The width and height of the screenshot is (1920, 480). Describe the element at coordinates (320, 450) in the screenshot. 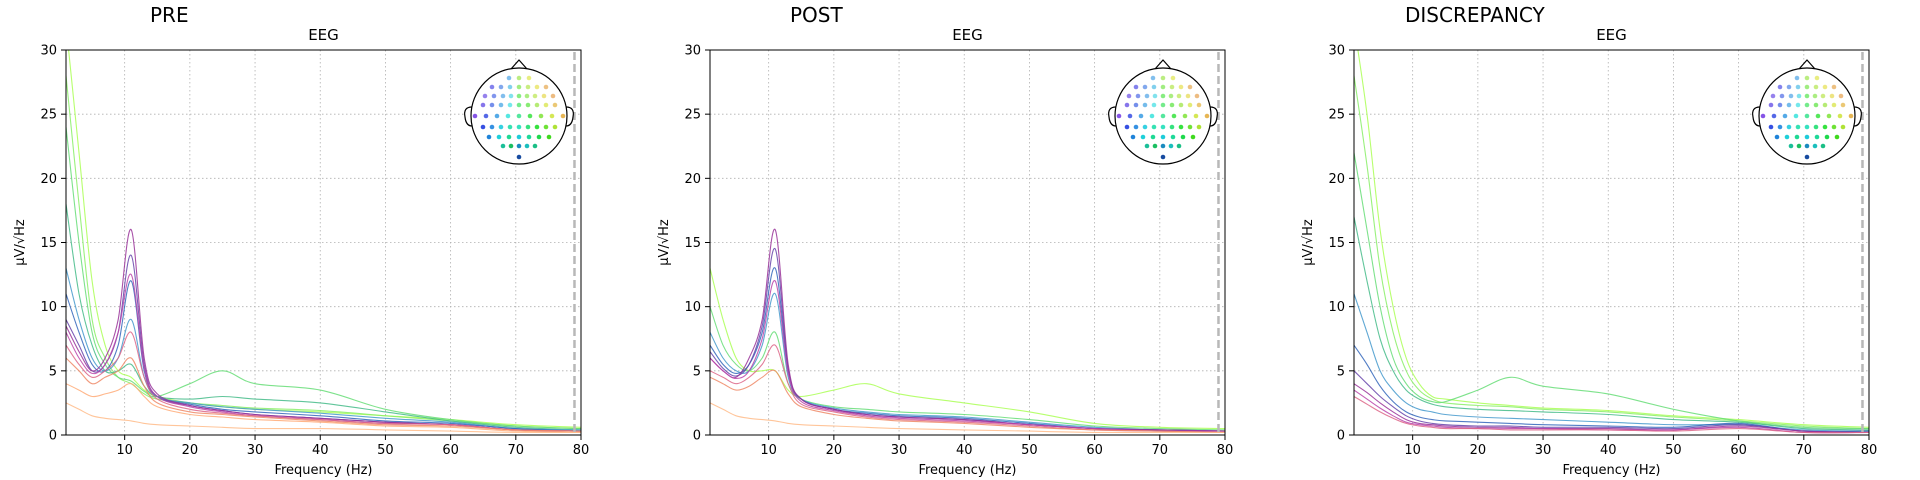

I see `x-tick-label: 40` at that location.